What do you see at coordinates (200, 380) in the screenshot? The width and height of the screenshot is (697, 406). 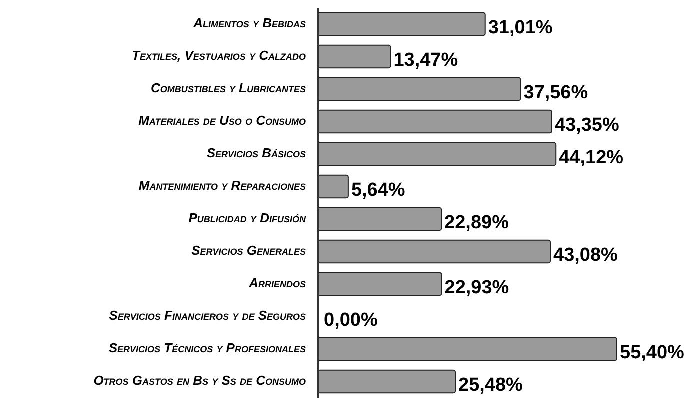 I see `y-tick-label: Otros Gastos en Bs y Ss de Consumo` at bounding box center [200, 380].